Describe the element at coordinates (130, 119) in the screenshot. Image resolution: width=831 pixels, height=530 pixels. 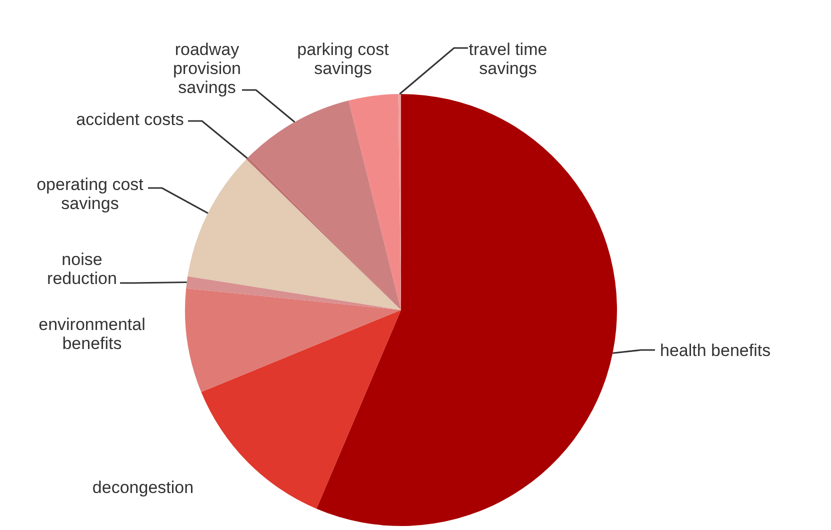
I see `slice-label: accident costs` at that location.